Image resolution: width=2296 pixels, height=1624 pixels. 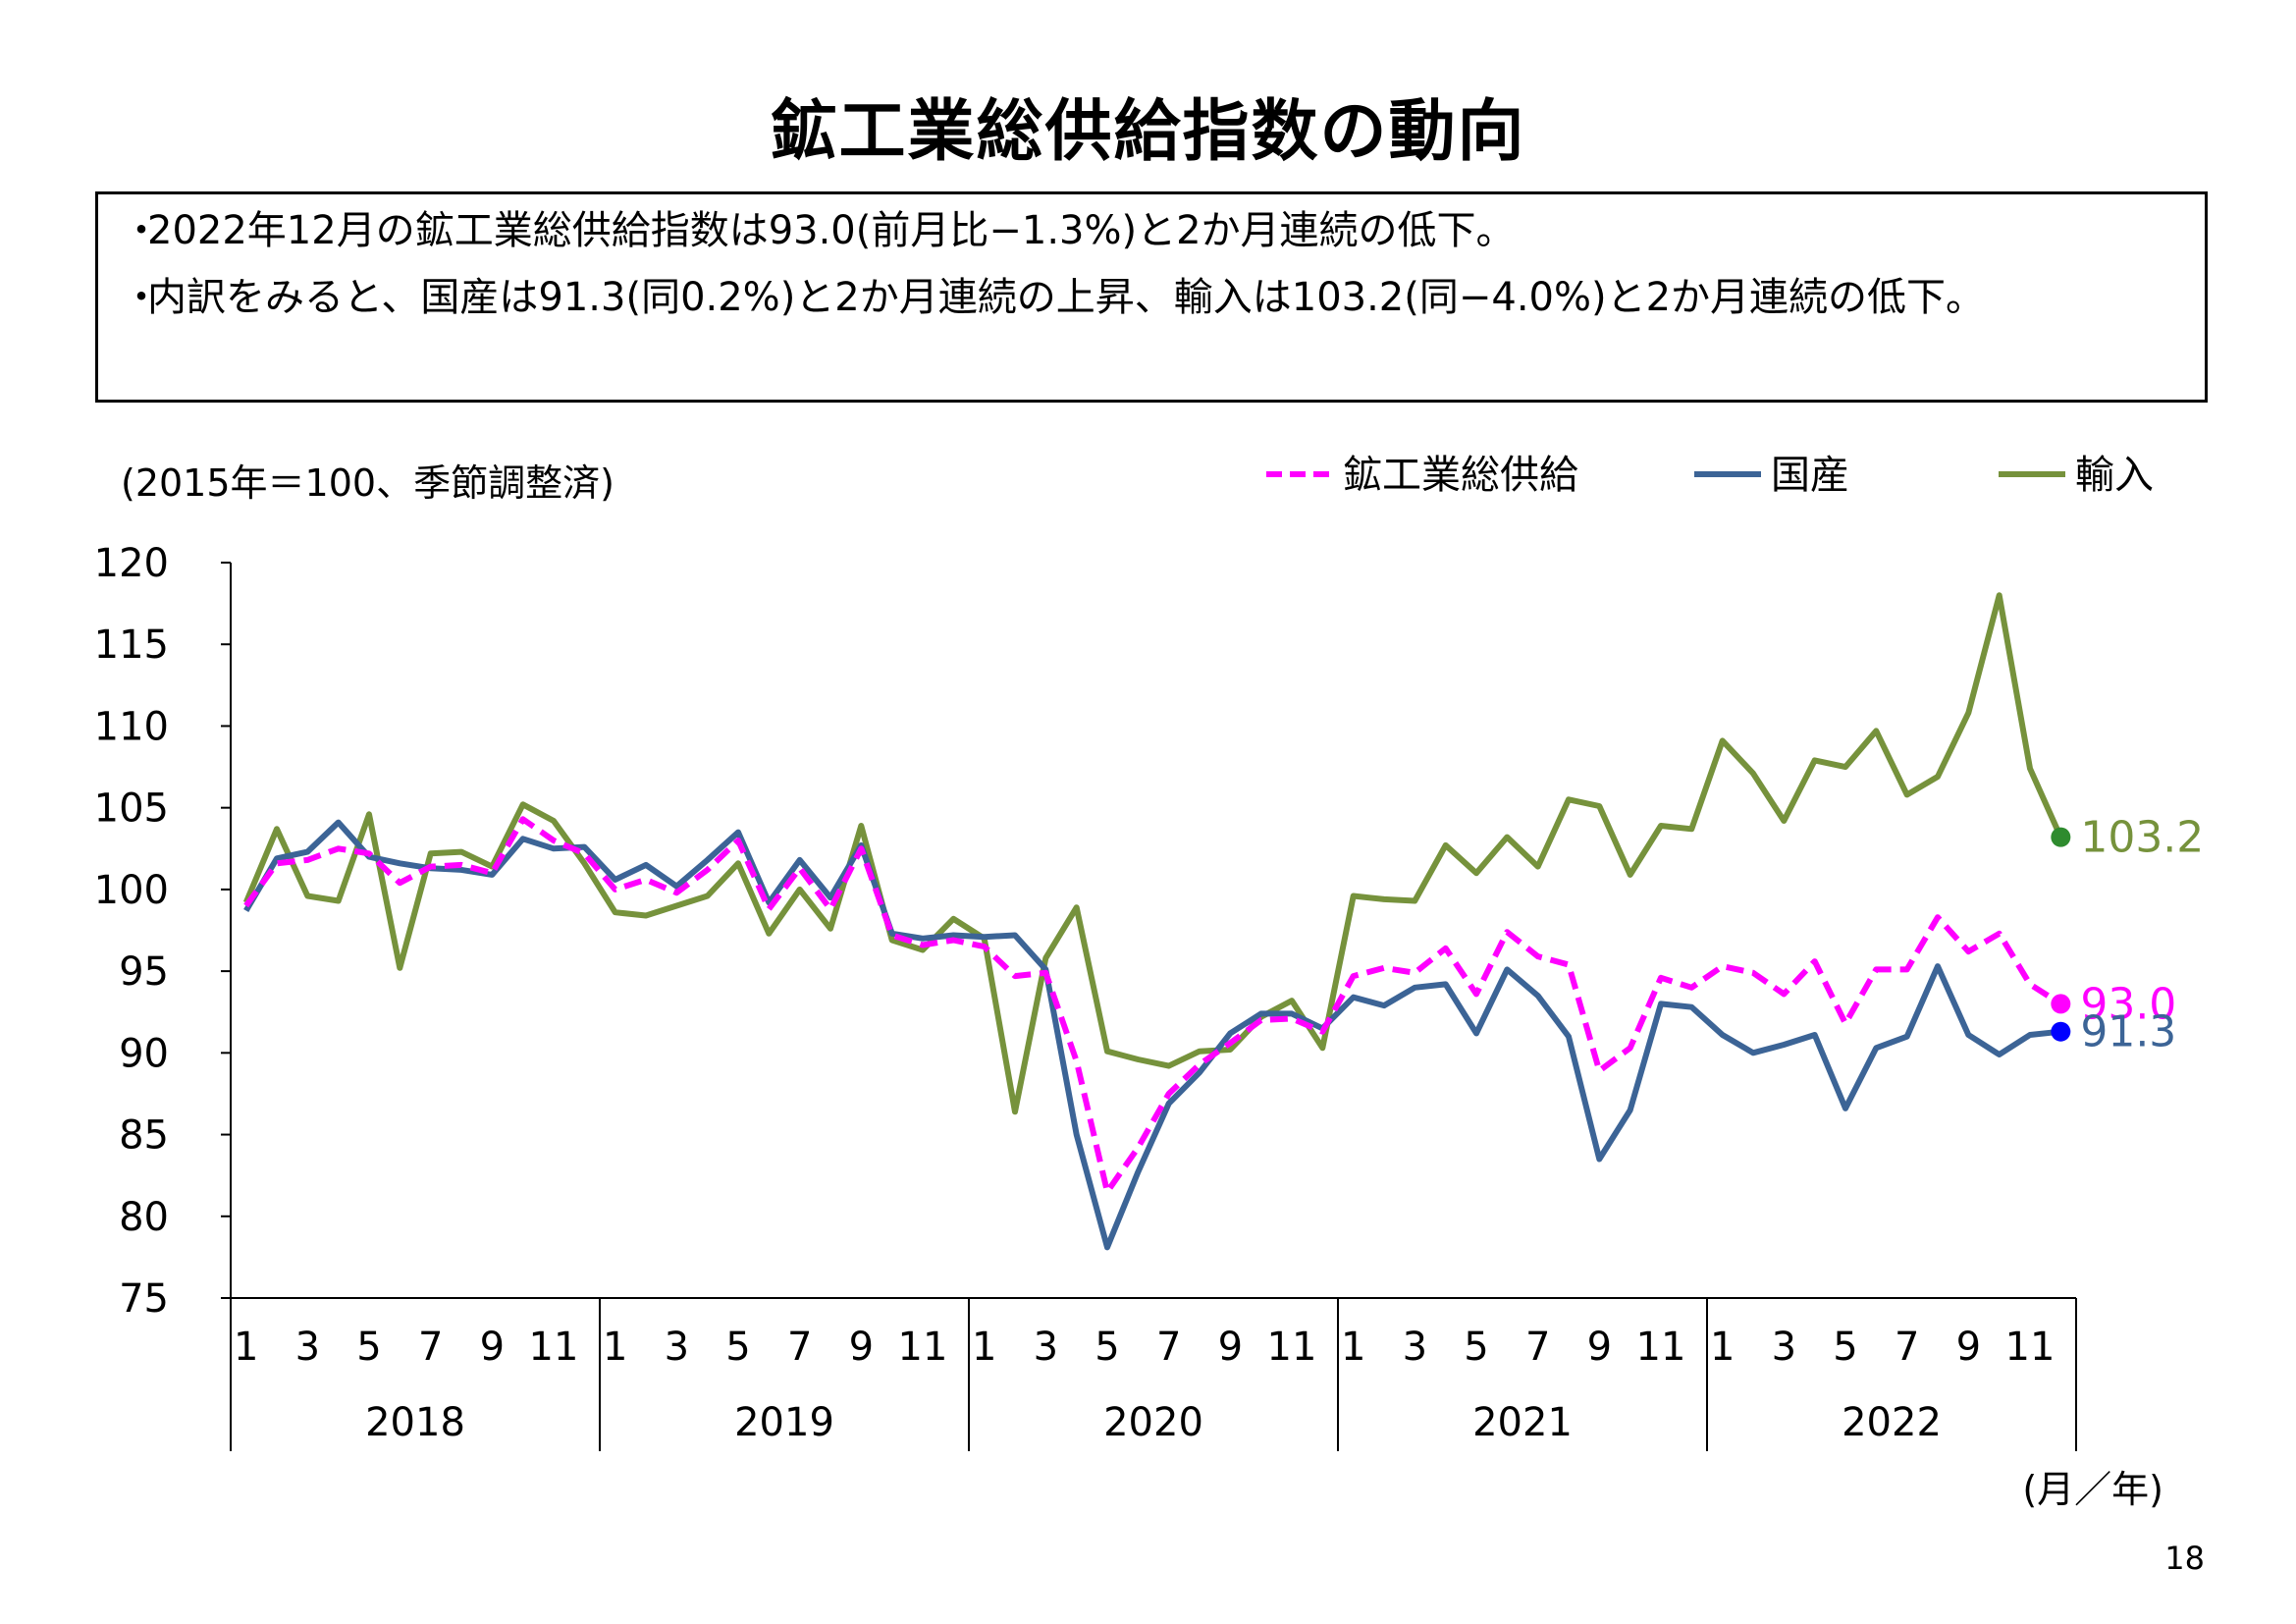 I want to click on year-label: 2022, so click(x=1892, y=1422).